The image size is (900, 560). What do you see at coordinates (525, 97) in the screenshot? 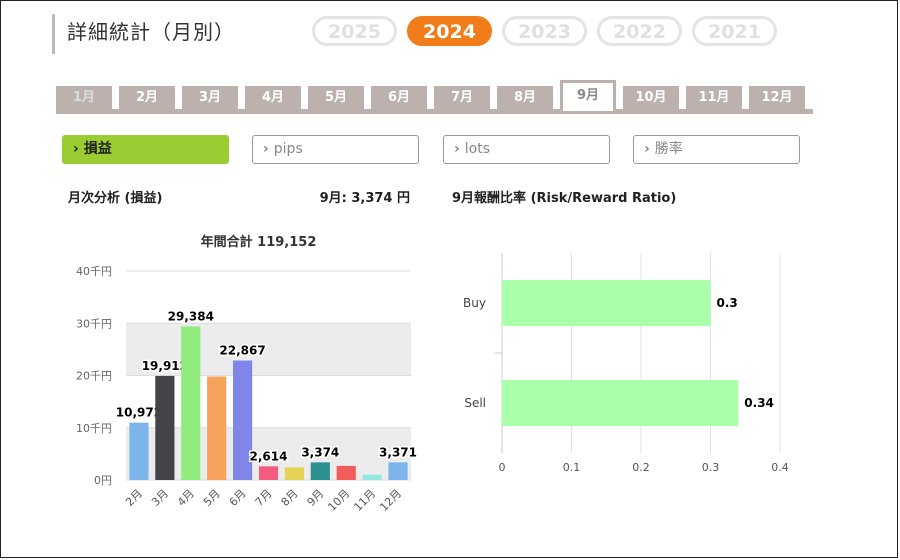
I see `month-tab-8: 8月` at bounding box center [525, 97].